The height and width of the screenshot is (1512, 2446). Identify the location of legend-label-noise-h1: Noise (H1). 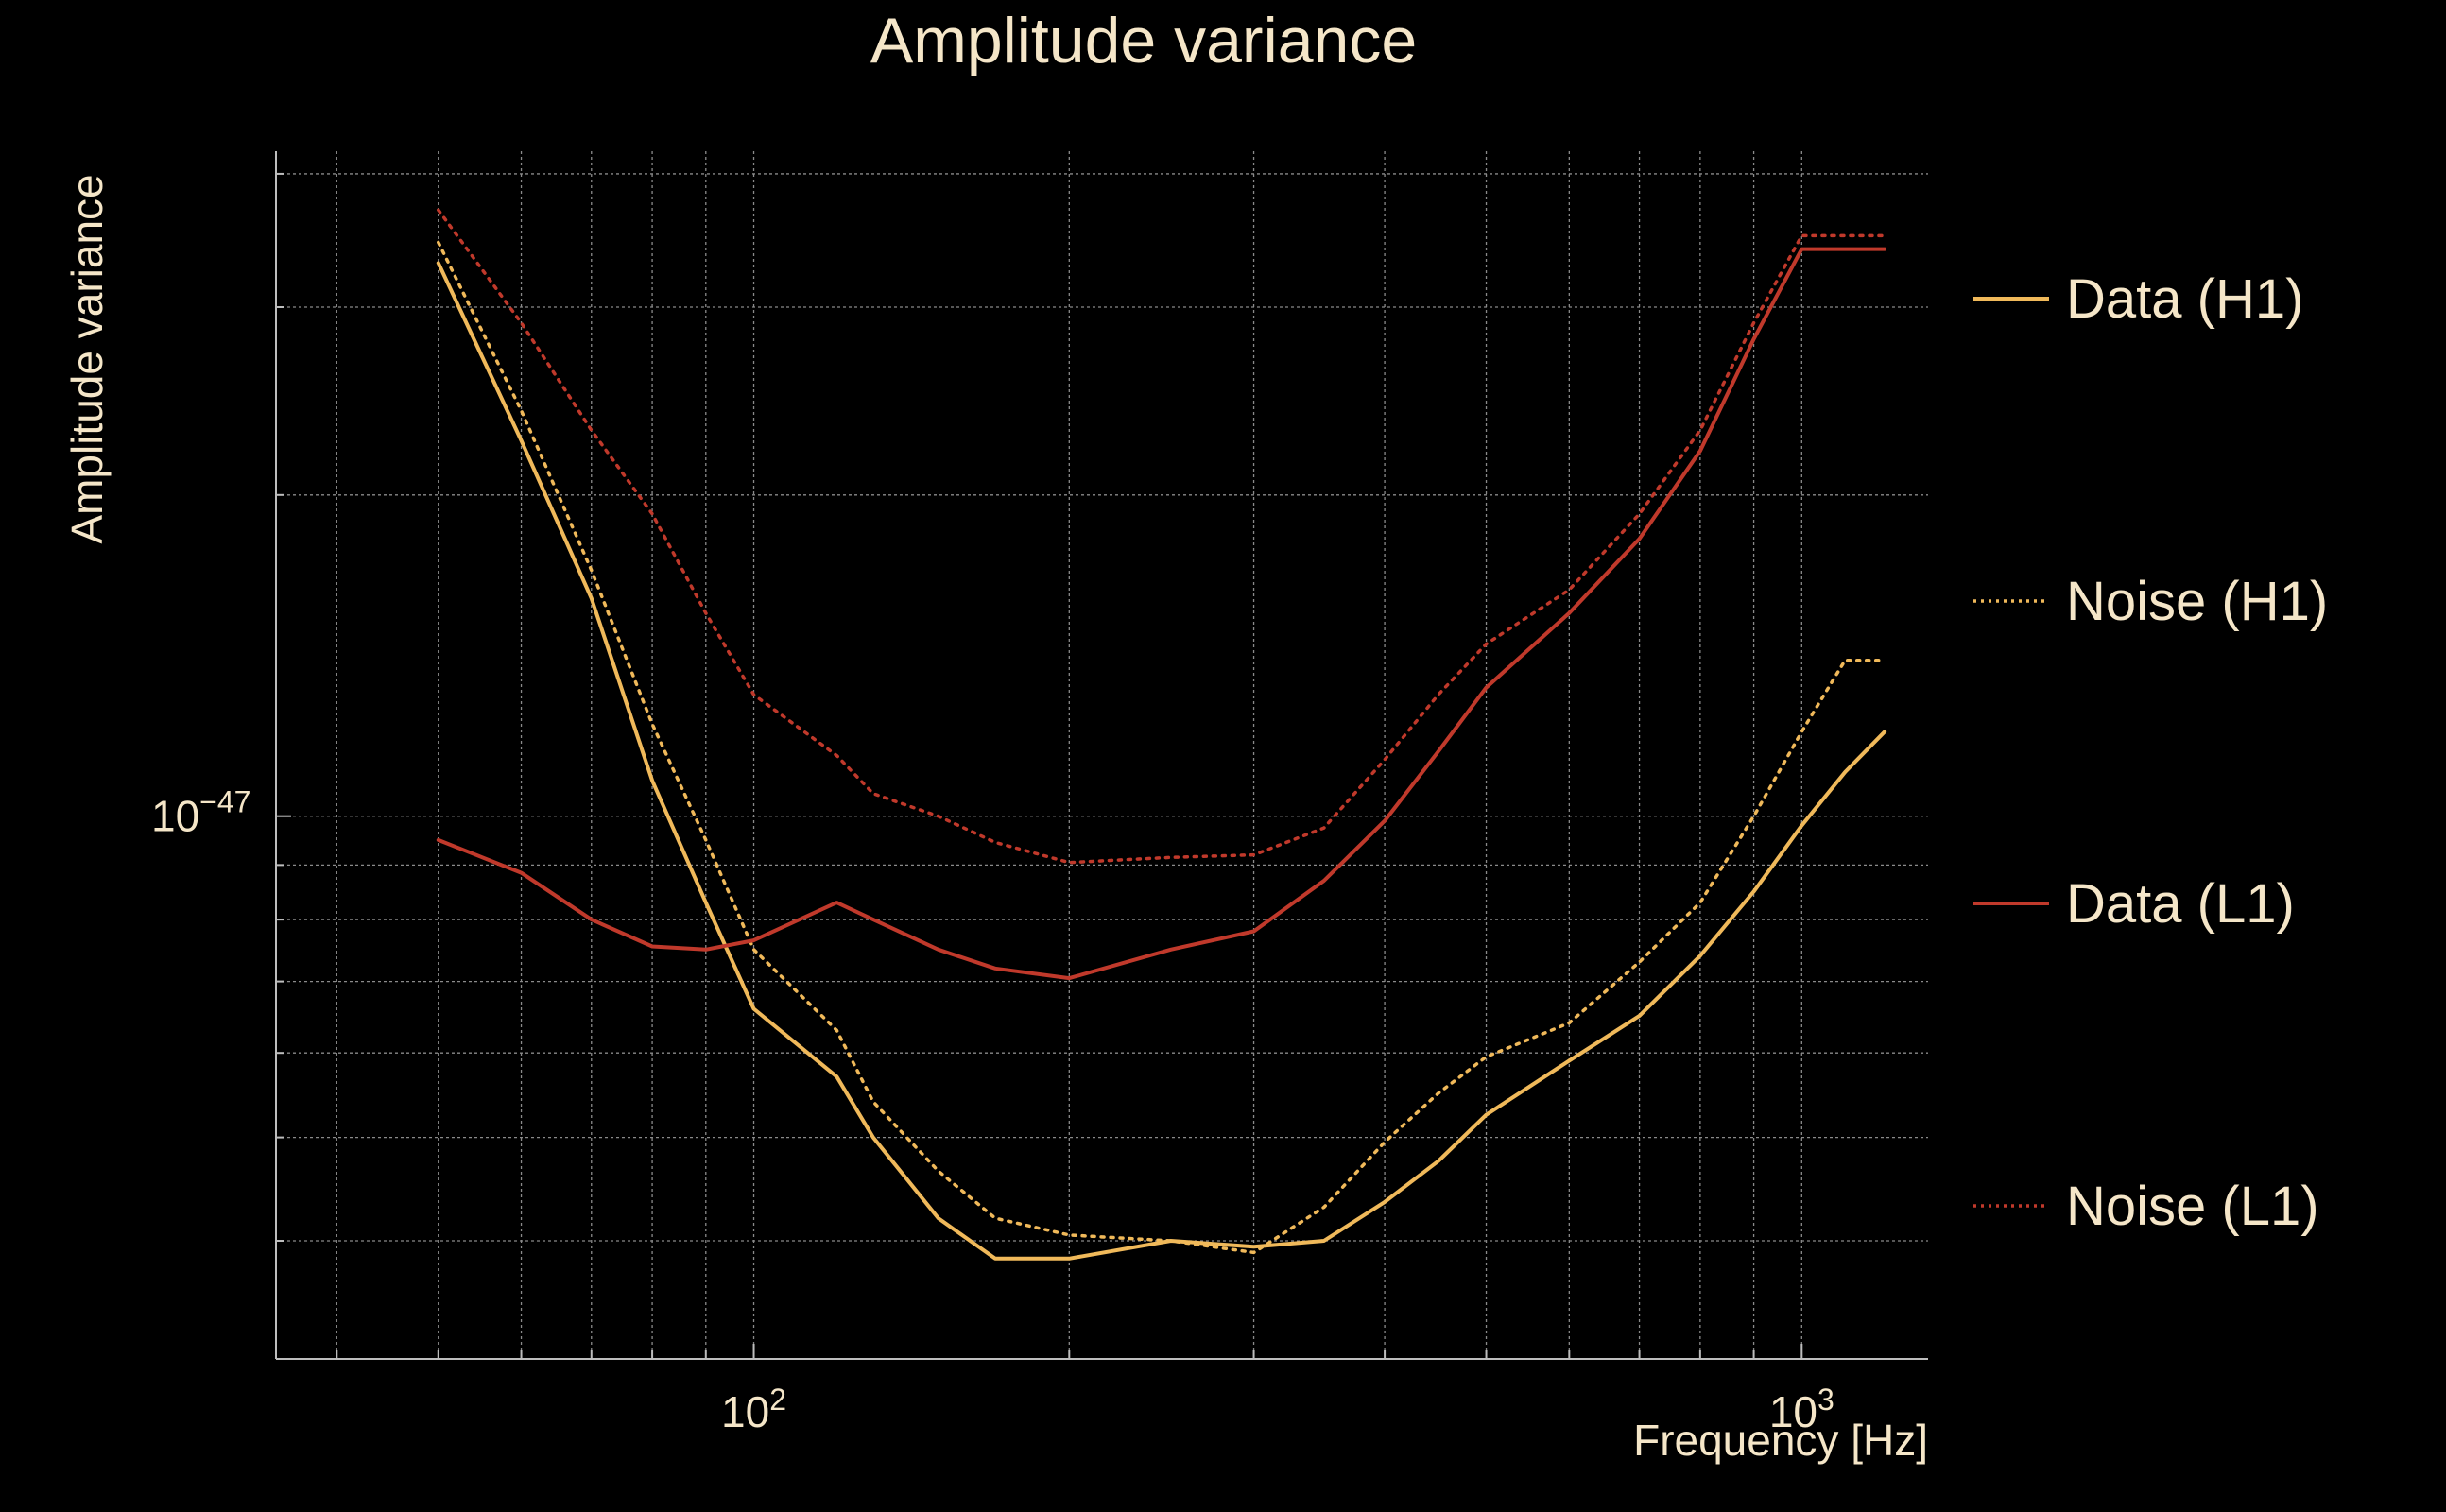
(2197, 601).